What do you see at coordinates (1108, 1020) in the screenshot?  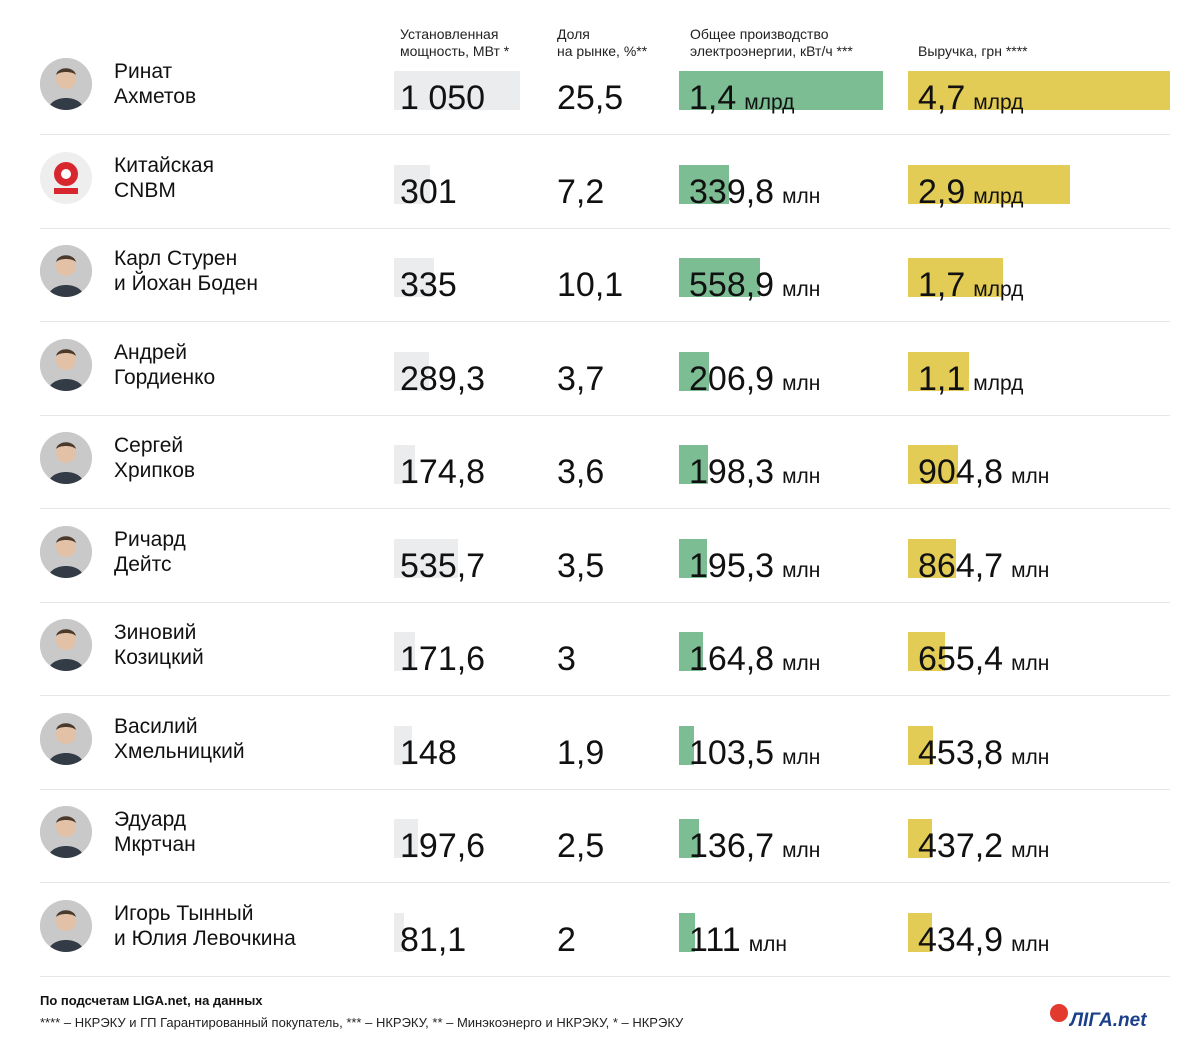 I see `logo-text: ЛIГА.net` at bounding box center [1108, 1020].